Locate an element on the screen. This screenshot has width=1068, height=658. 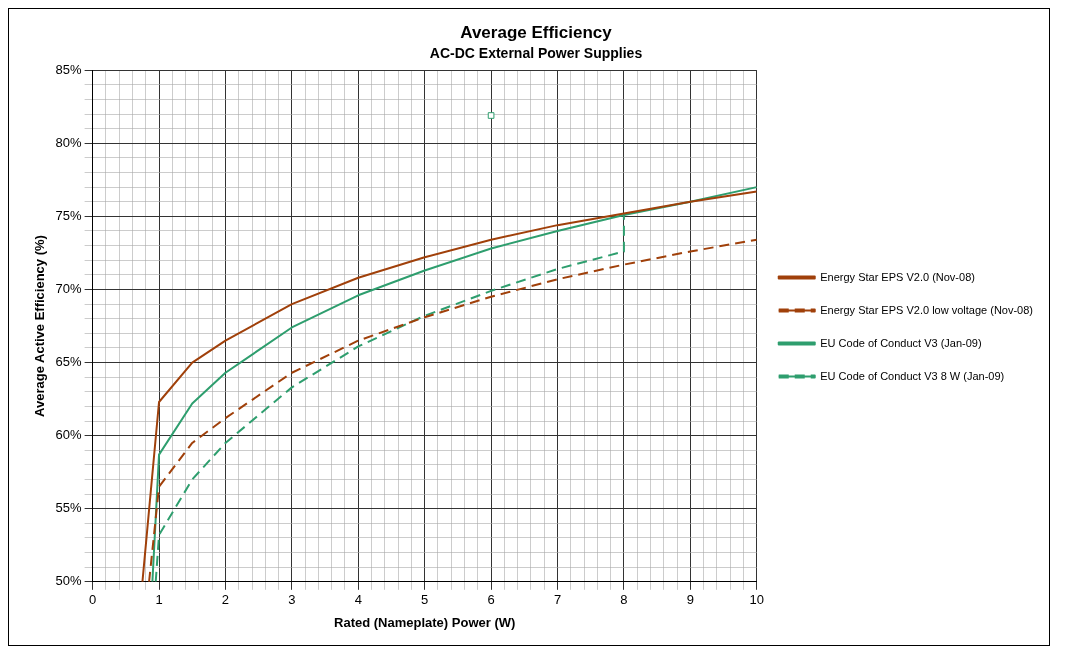
y-axis-title: Average Active Efficiency (%) is located at coordinates (40, 326).